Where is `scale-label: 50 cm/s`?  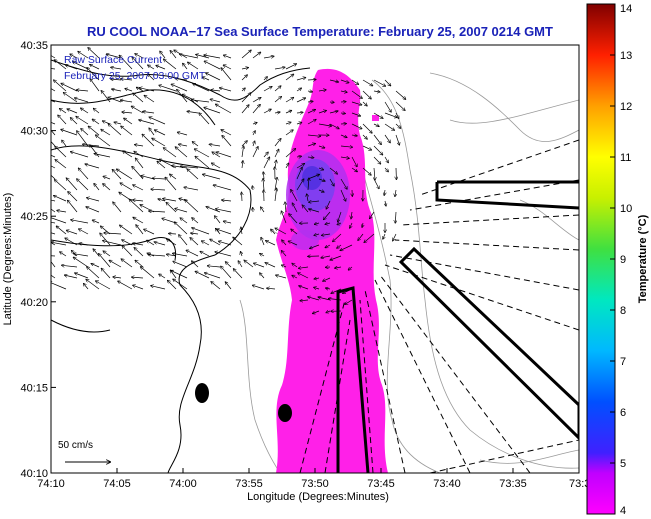
scale-label: 50 cm/s is located at coordinates (75, 445).